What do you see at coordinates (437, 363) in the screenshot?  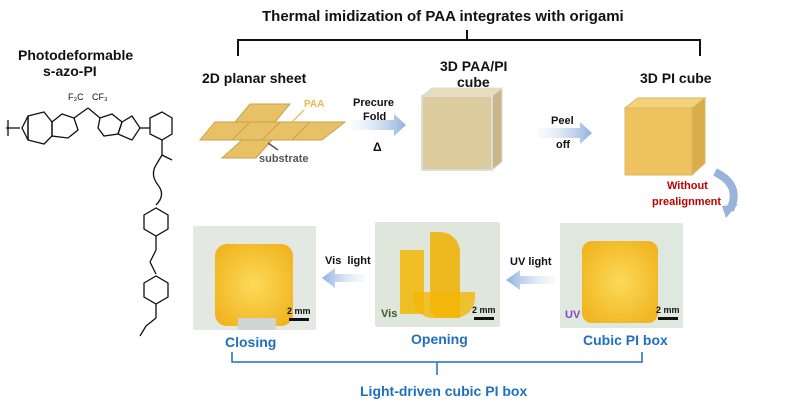 I see `bottom-bracket` at bounding box center [437, 363].